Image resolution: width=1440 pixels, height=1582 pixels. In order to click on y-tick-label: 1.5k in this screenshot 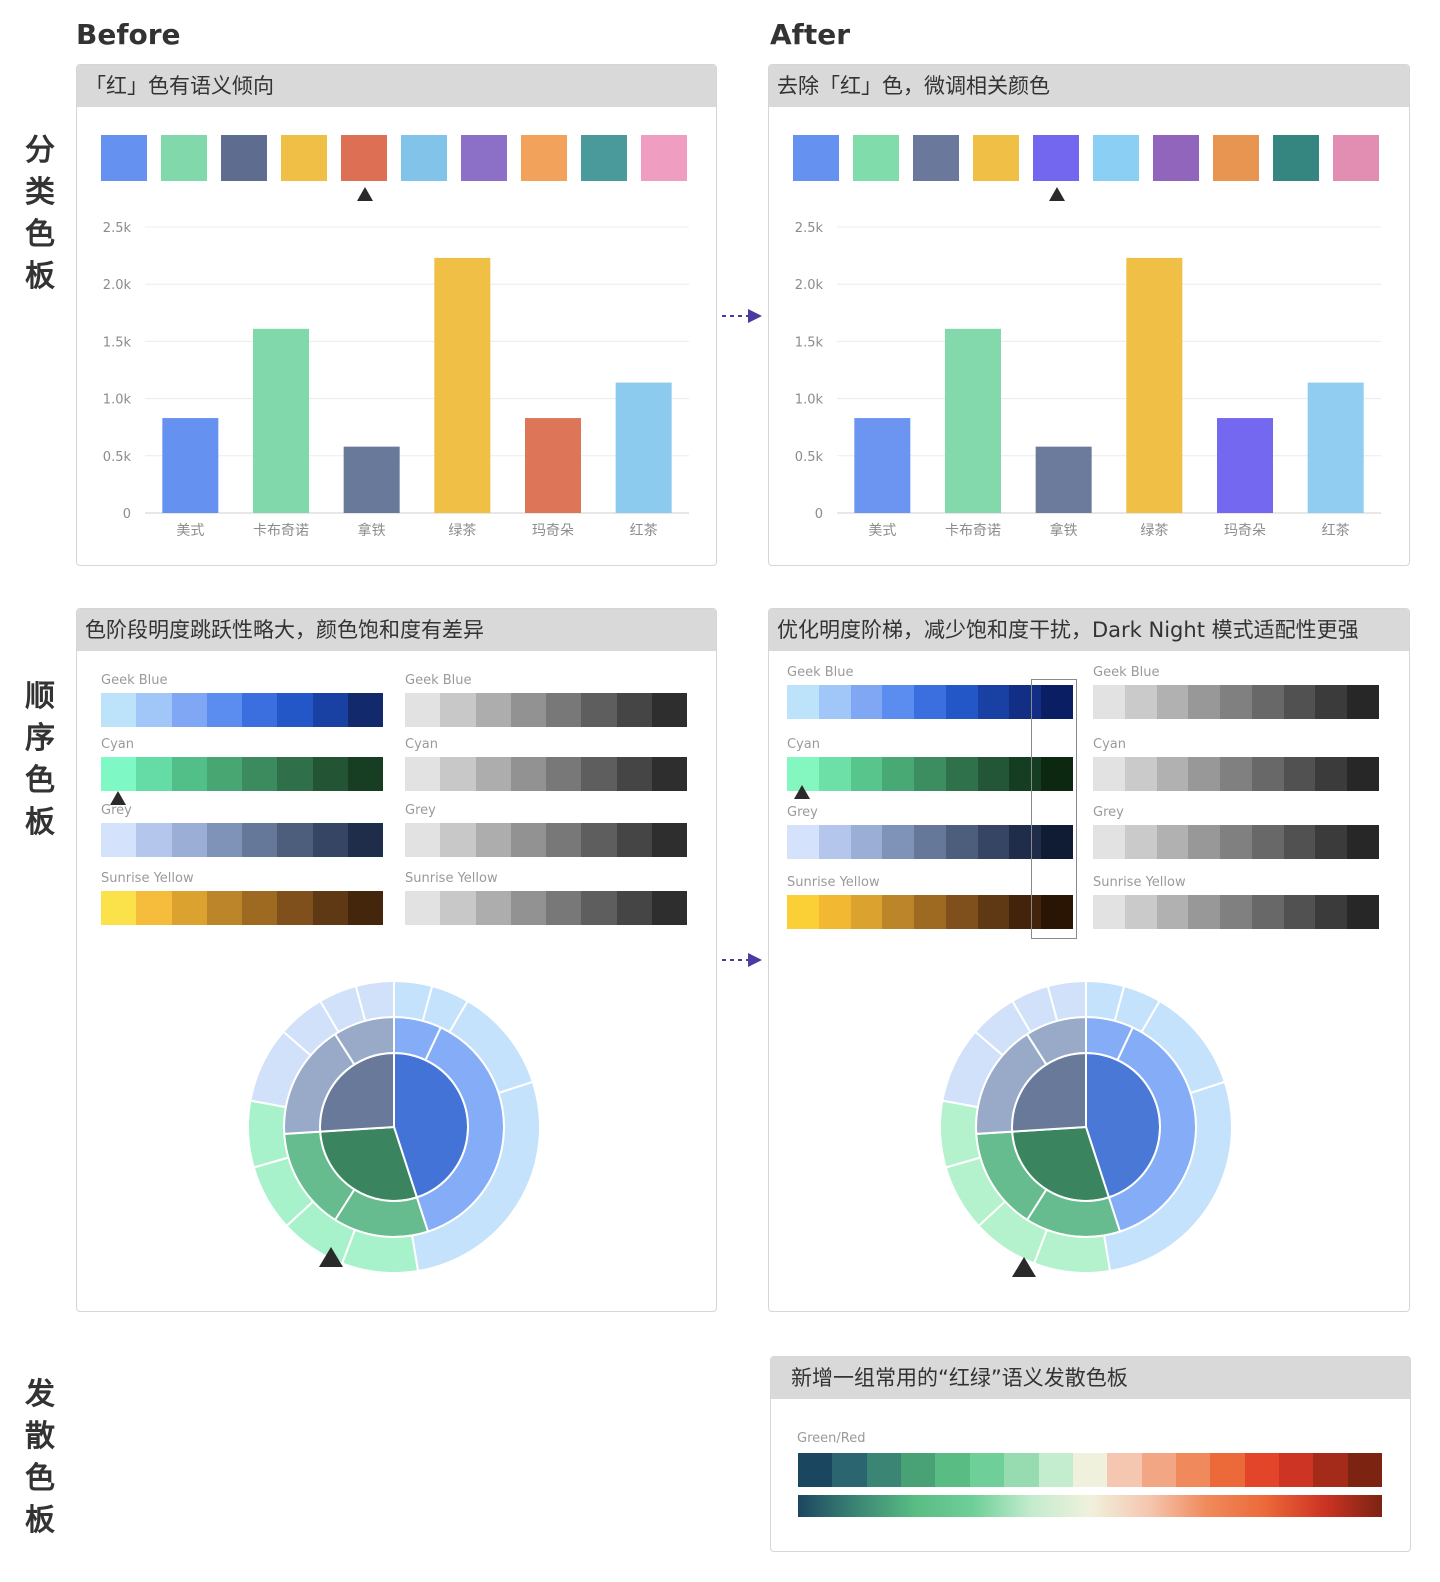, I will do `click(117, 342)`.